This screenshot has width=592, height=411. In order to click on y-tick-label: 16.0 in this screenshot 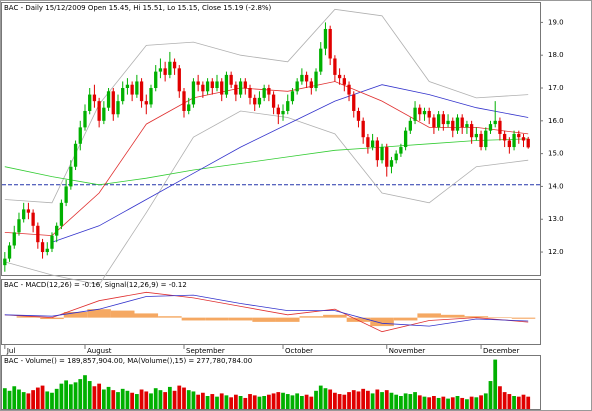, I will do `click(556, 121)`.